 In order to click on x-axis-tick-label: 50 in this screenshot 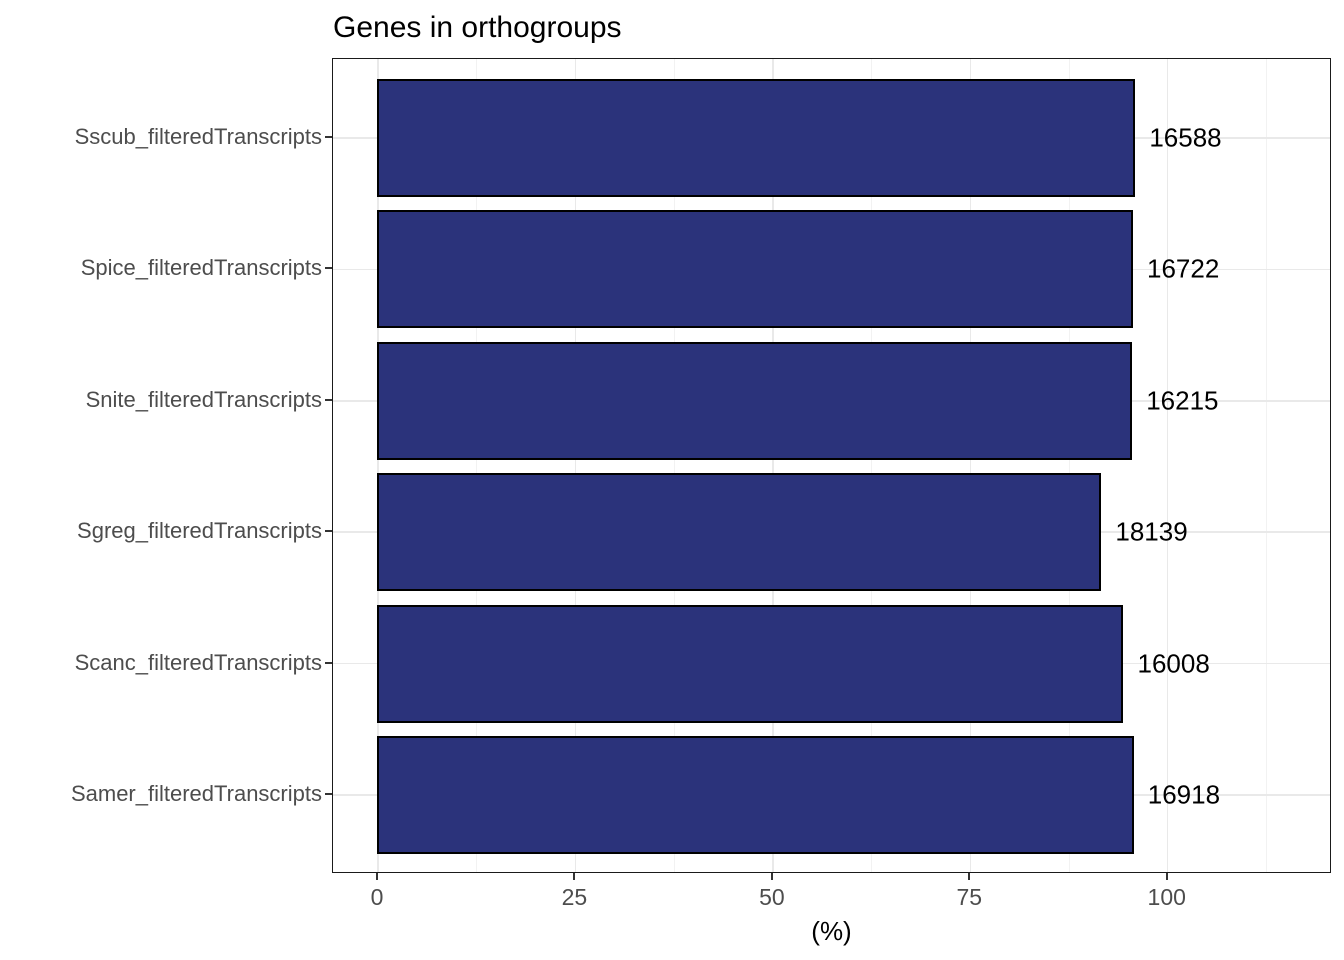, I will do `click(772, 897)`.